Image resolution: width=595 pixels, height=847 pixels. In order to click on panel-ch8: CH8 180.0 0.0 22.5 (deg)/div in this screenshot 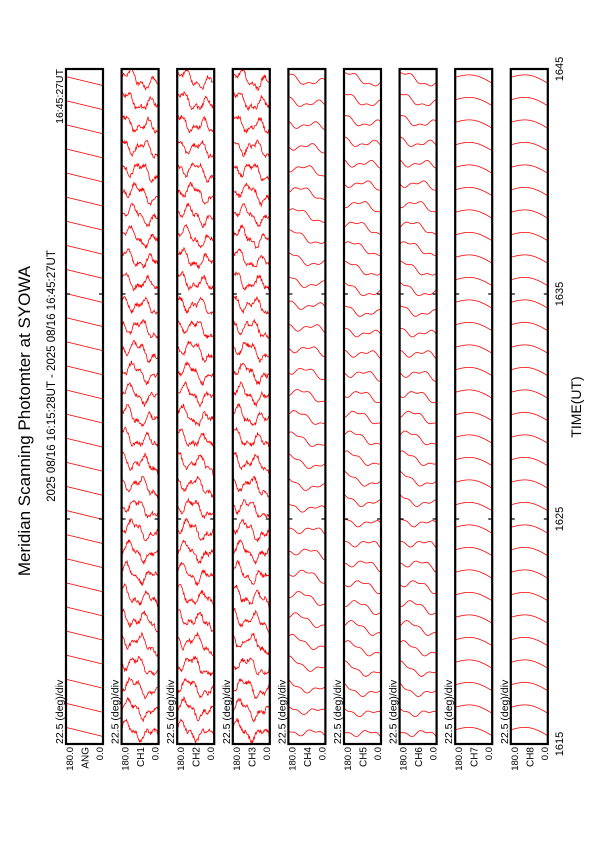, I will do `click(525, 419)`.